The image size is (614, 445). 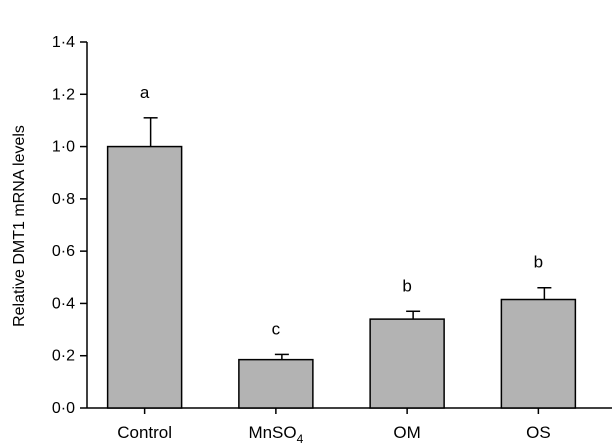 What do you see at coordinates (538, 432) in the screenshot?
I see `x-category-label: OS` at bounding box center [538, 432].